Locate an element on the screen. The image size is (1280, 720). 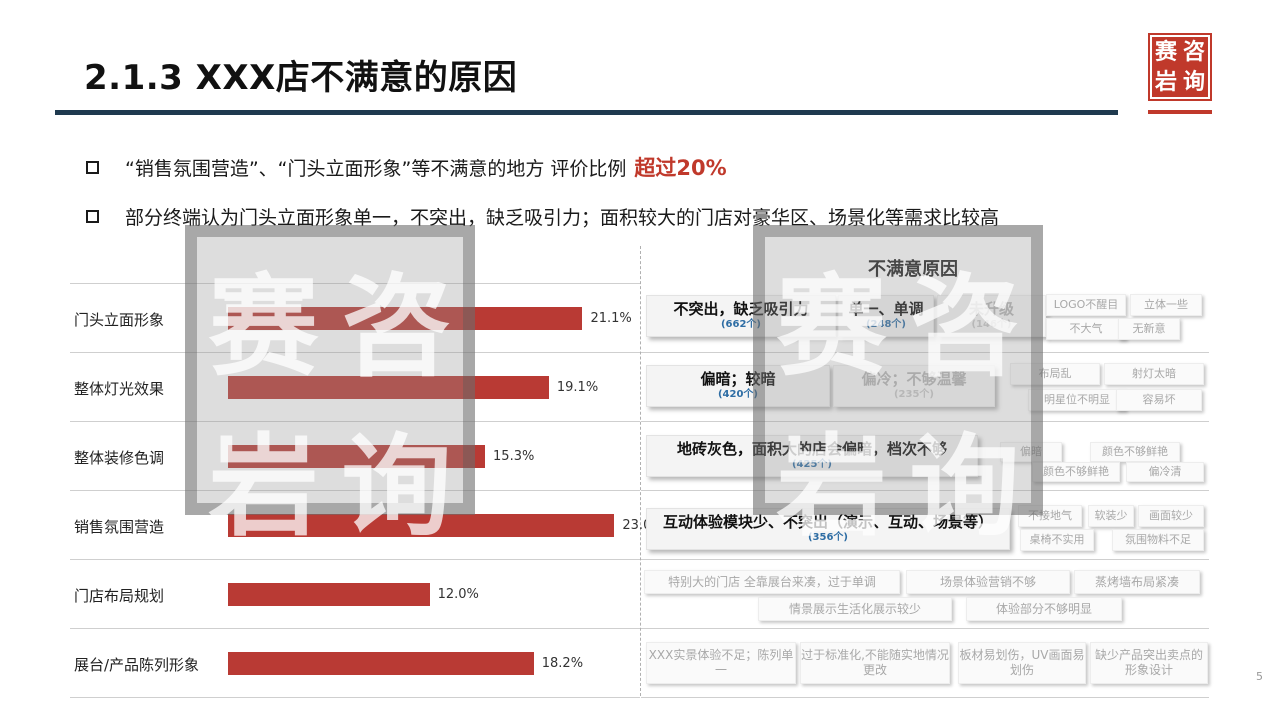
reason-chip: 不突出，缺乏吸引力 (662个) is located at coordinates (741, 316).